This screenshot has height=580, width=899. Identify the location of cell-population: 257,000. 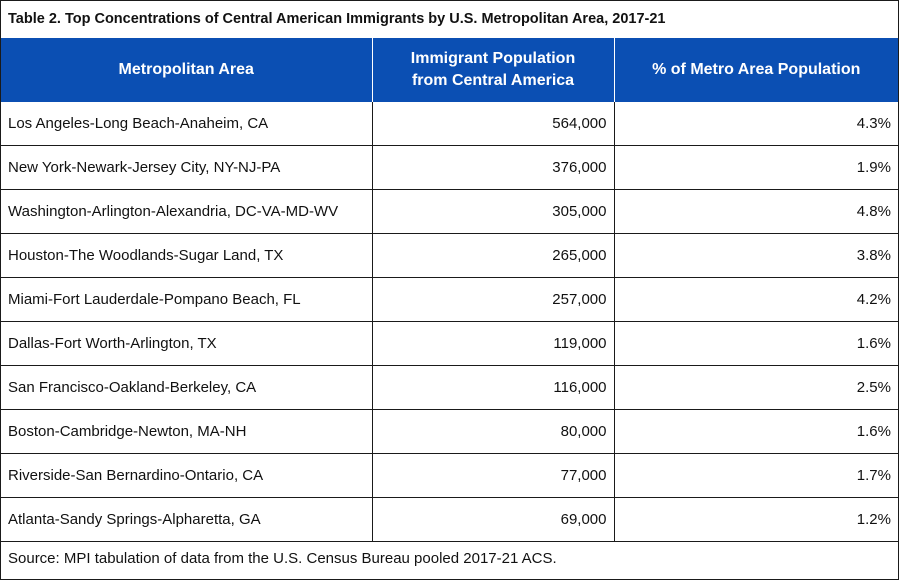
(492, 299).